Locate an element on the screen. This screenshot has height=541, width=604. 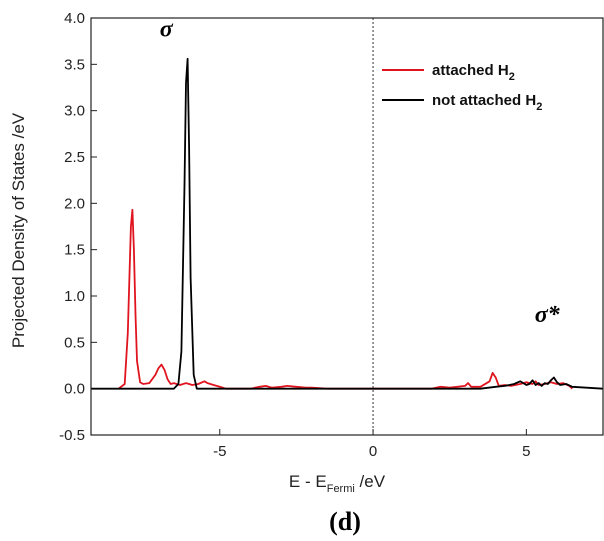
y-tick-label: 0.0 is located at coordinates (74, 389).